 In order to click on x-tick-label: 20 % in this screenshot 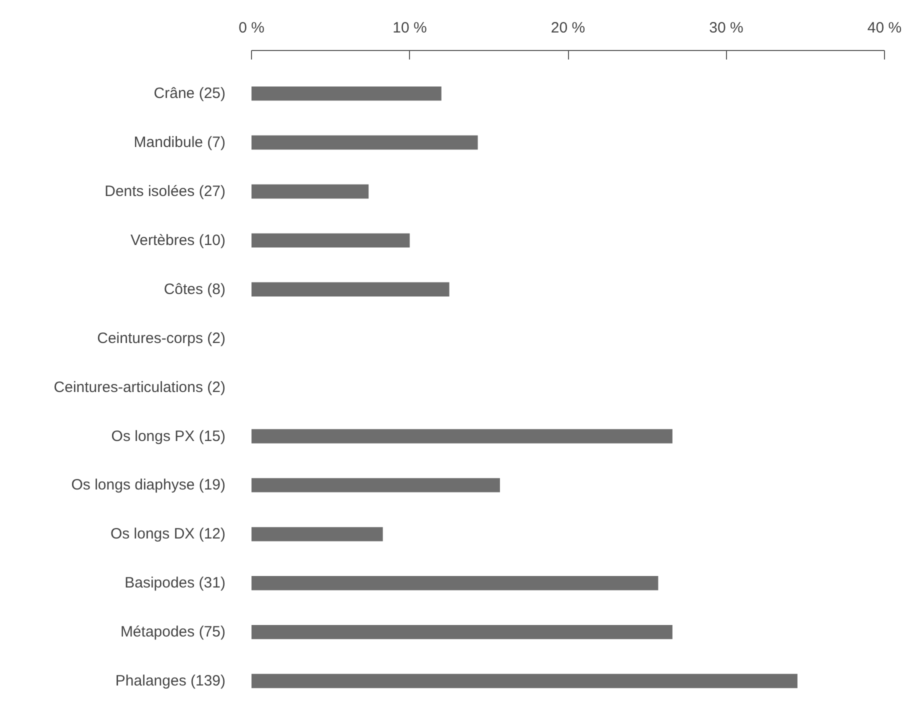, I will do `click(568, 28)`.